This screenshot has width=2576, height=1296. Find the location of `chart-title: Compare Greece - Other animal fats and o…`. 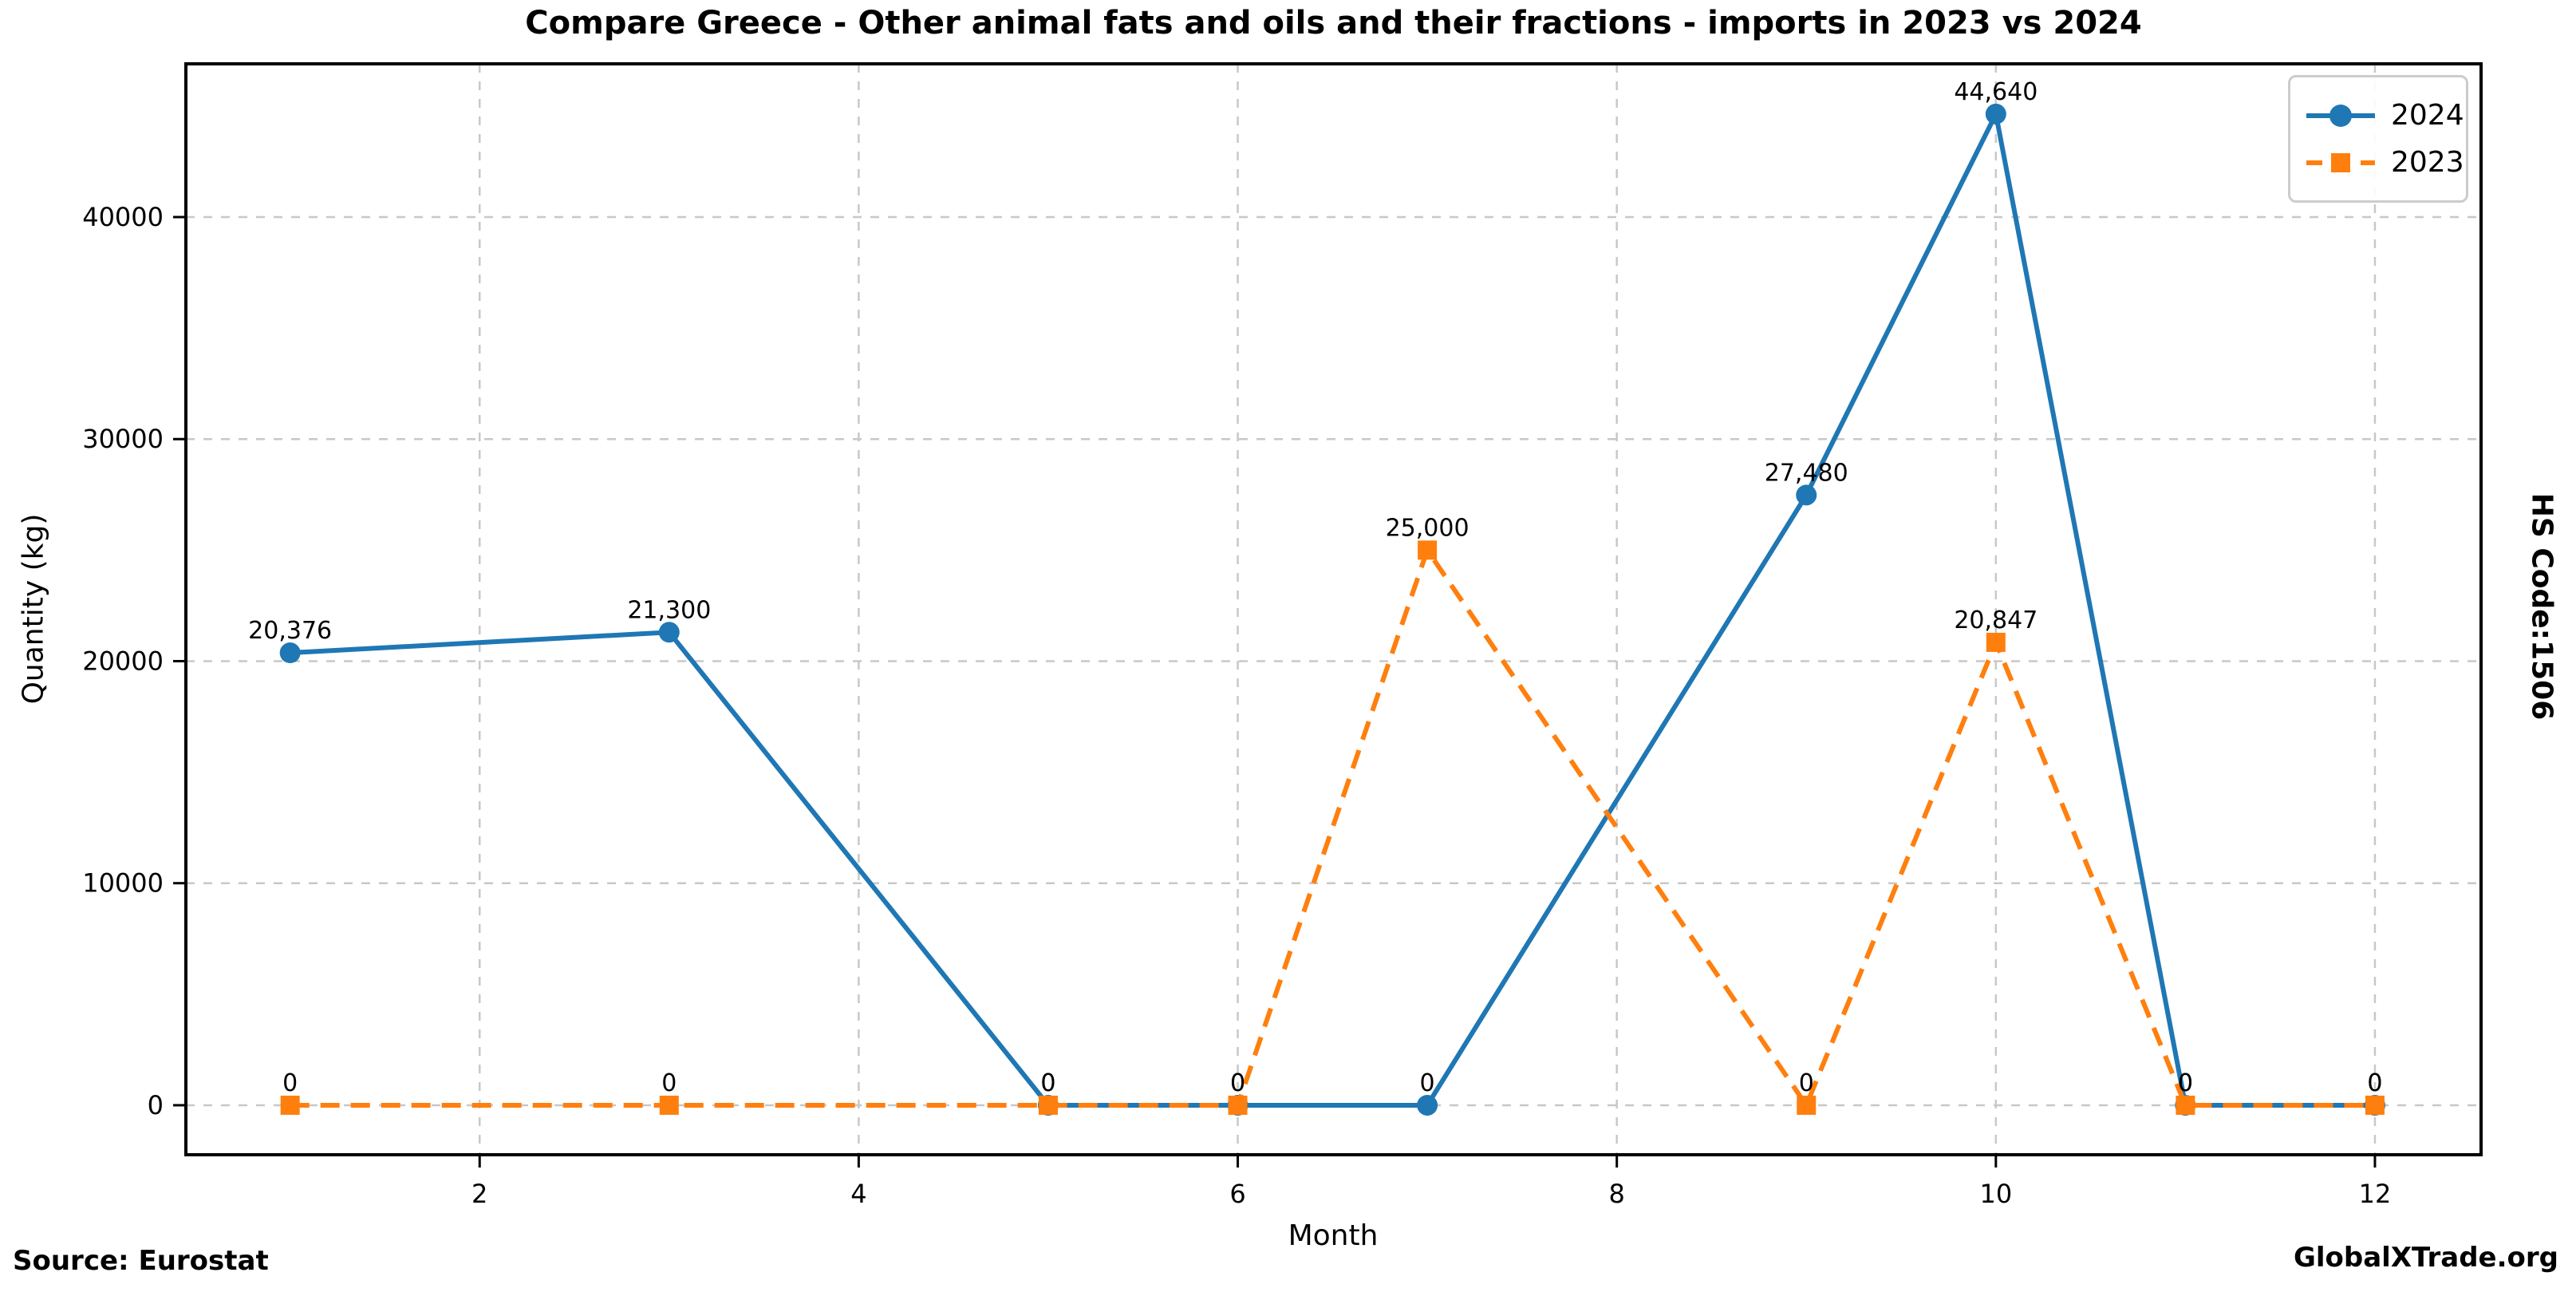

chart-title: Compare Greece - Other animal fats and o… is located at coordinates (1334, 23).